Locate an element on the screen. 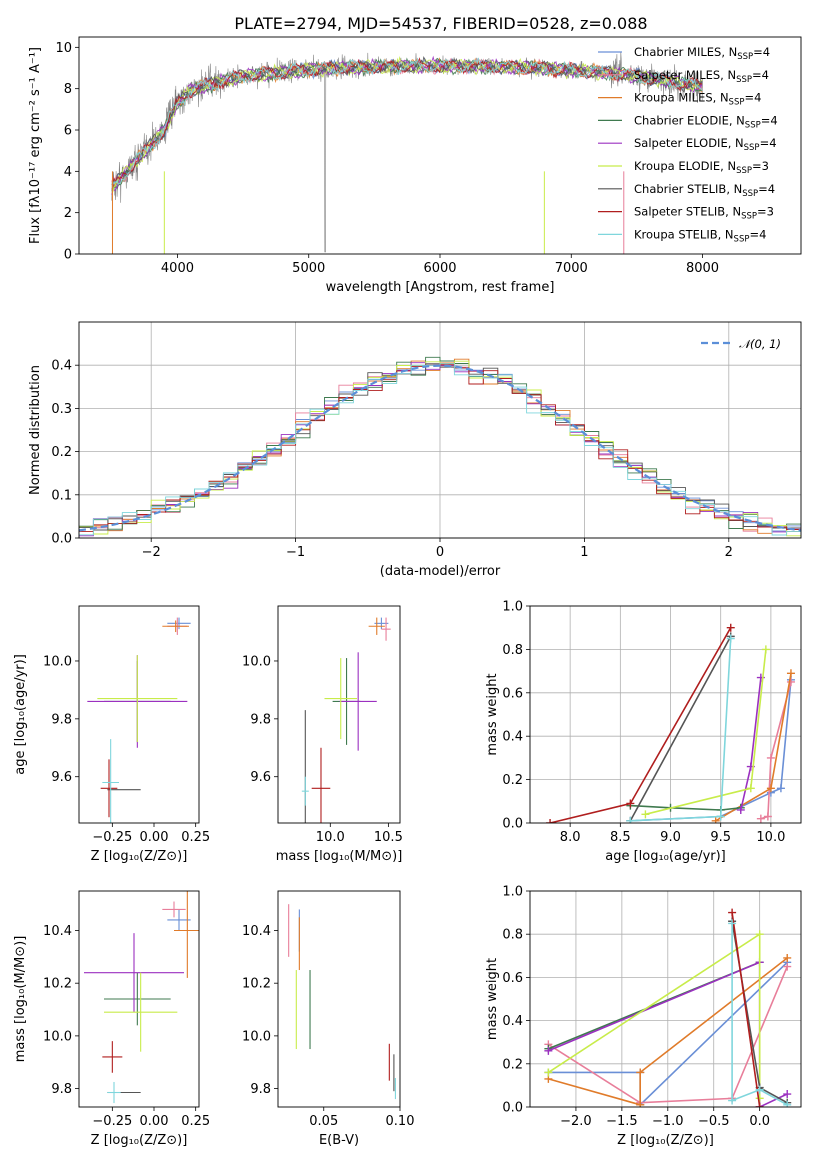 The image size is (819, 1170). x-tick-label: −1.0 is located at coordinates (668, 1121).